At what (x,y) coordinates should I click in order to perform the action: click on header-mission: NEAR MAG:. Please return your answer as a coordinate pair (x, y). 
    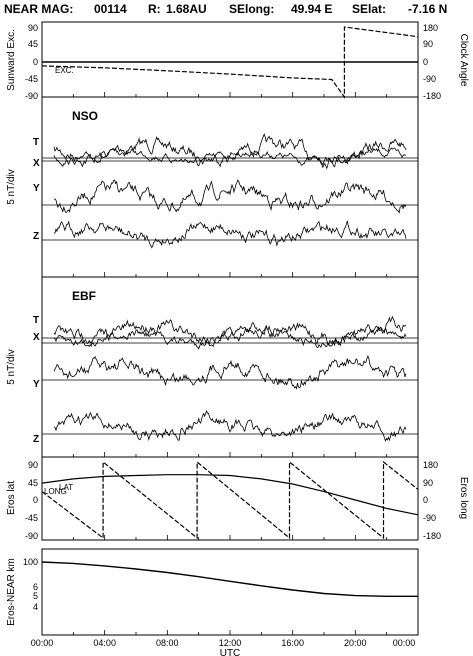
    Looking at the image, I should click on (38, 9).